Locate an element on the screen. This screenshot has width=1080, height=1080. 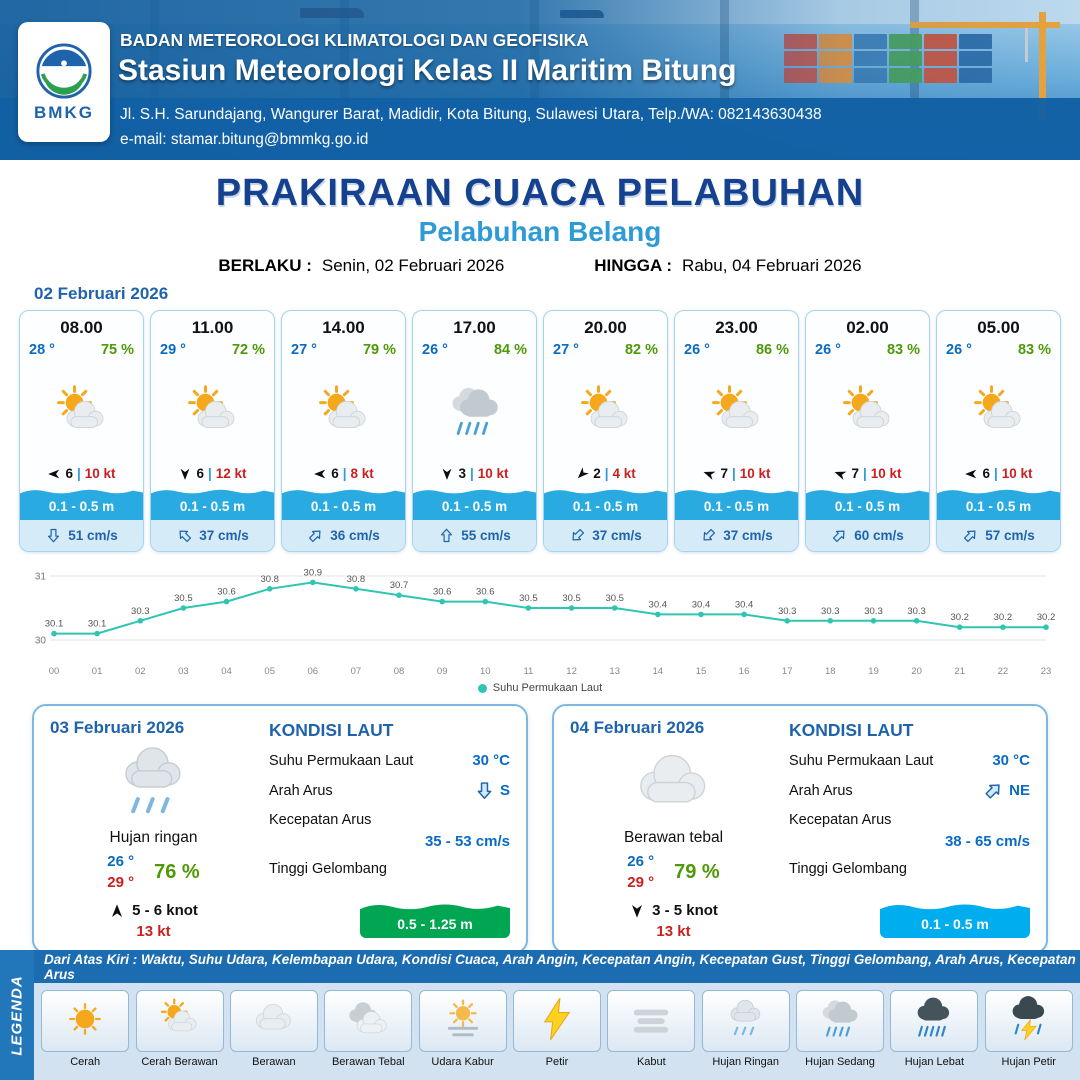
svg-text: 20 is located at coordinates (916, 671).